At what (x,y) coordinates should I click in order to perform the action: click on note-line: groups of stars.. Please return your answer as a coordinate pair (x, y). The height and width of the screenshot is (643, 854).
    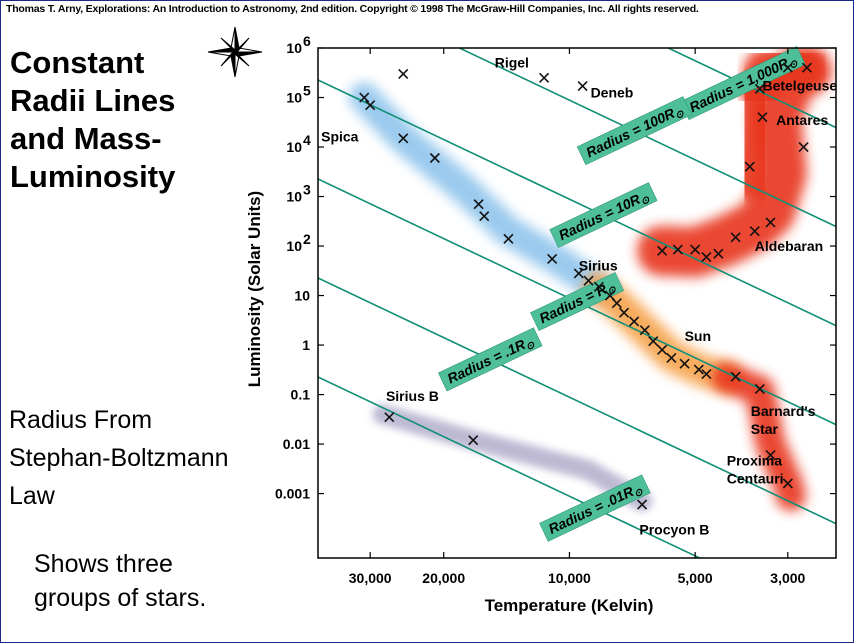
    Looking at the image, I should click on (120, 598).